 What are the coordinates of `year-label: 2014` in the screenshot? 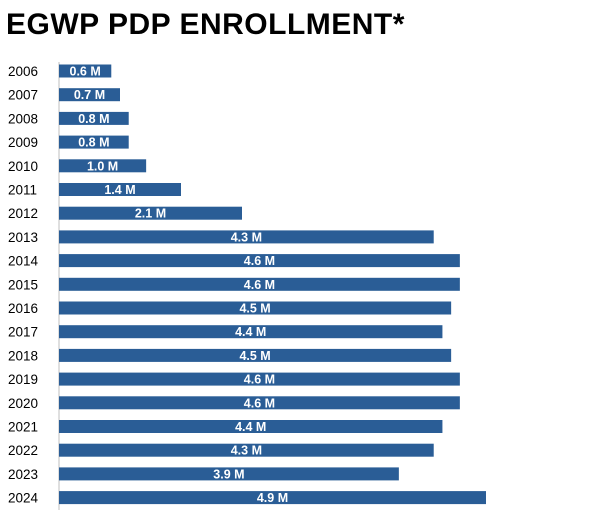 It's located at (23, 261).